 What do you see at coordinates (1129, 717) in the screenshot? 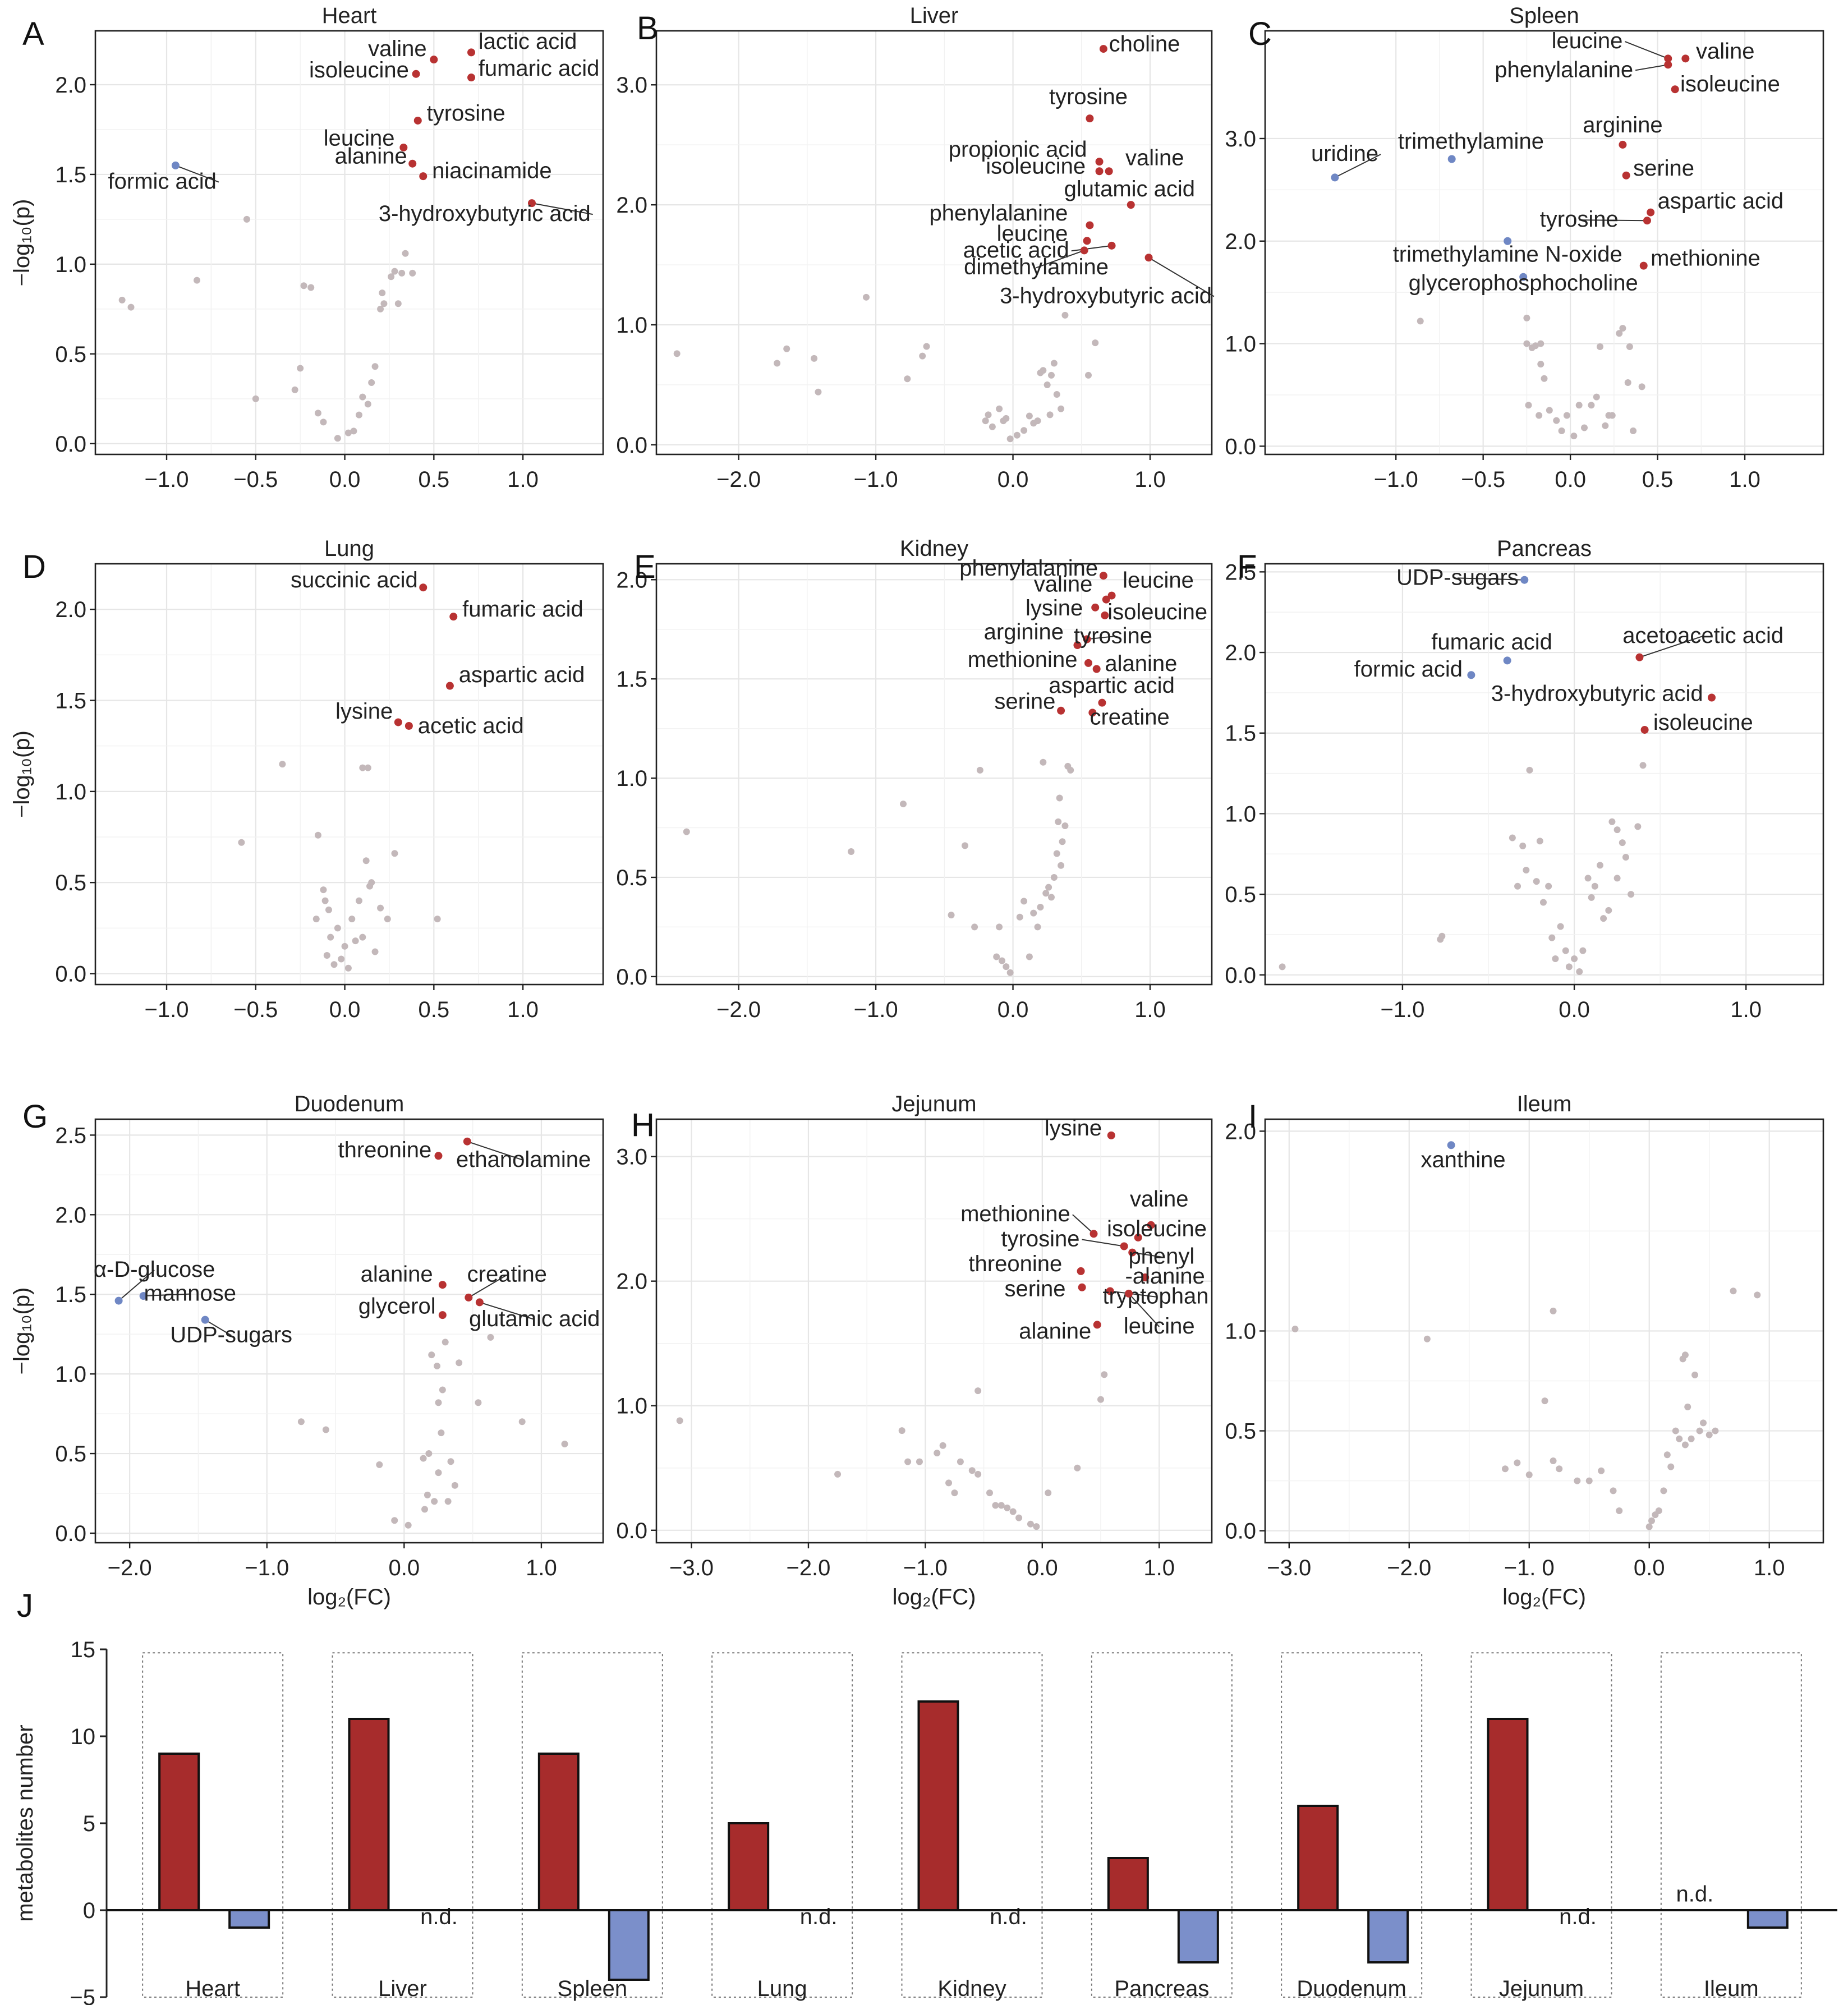
I see `point-label: creatine` at bounding box center [1129, 717].